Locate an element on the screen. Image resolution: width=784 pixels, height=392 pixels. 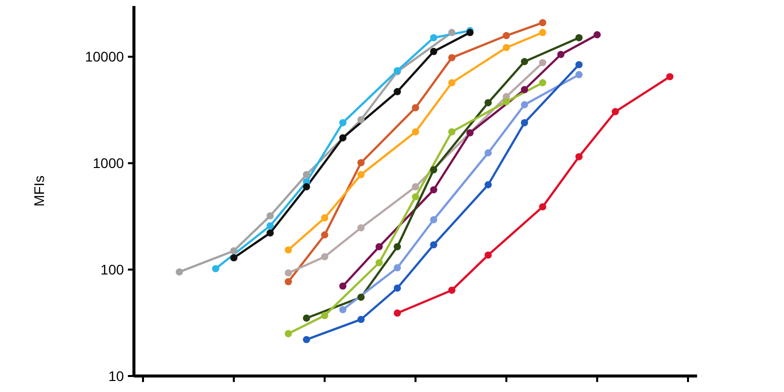
y-axis-title: MFIs is located at coordinates (39, 191).